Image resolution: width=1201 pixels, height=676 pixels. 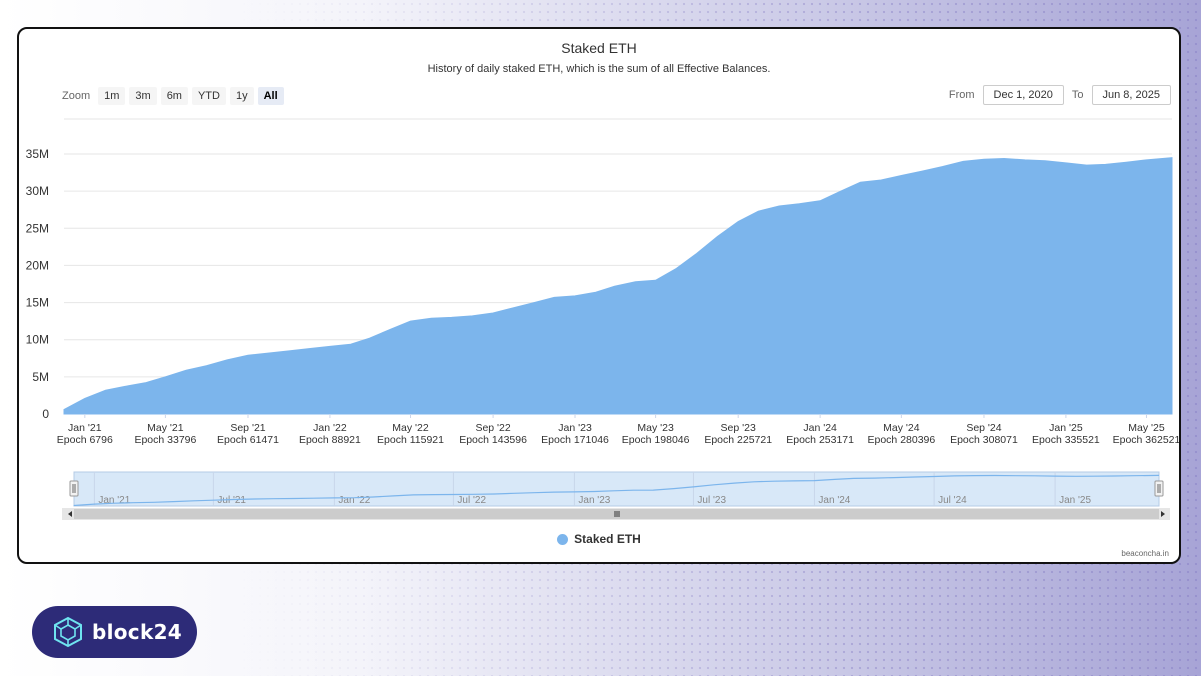 I want to click on x-tick-label: Jan '25, so click(x=1066, y=428).